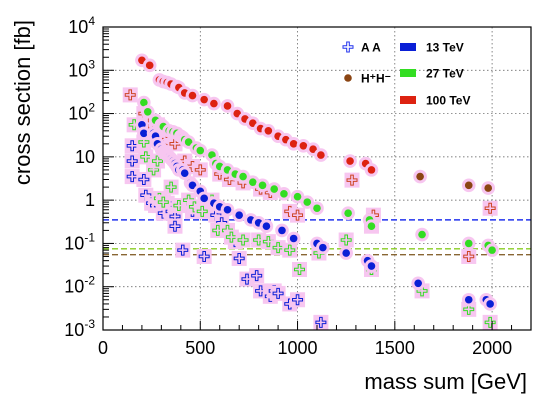  Describe the element at coordinates (79, 177) in the screenshot. I see `y-tick-labels: 10⁻³ 10⁻² 10⁻¹ 1 10 10² 10³ 10⁴` at that location.